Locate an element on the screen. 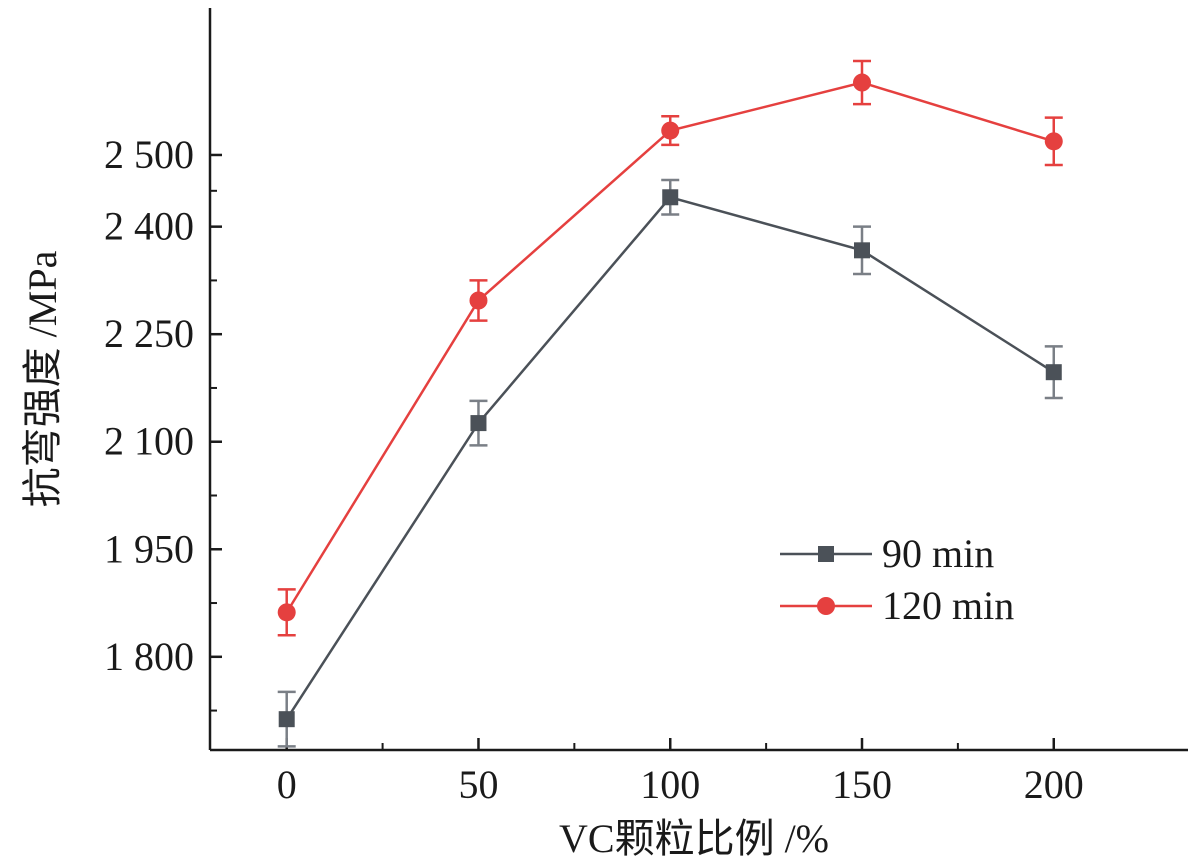 Image resolution: width=1200 pixels, height=868 pixels. y-tick-label: 1 800 is located at coordinates (149, 656).